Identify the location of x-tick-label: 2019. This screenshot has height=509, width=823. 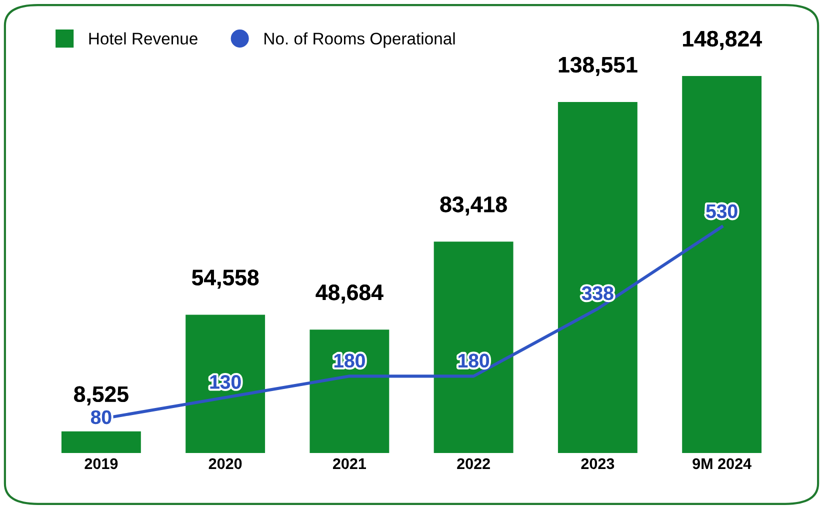
(101, 464).